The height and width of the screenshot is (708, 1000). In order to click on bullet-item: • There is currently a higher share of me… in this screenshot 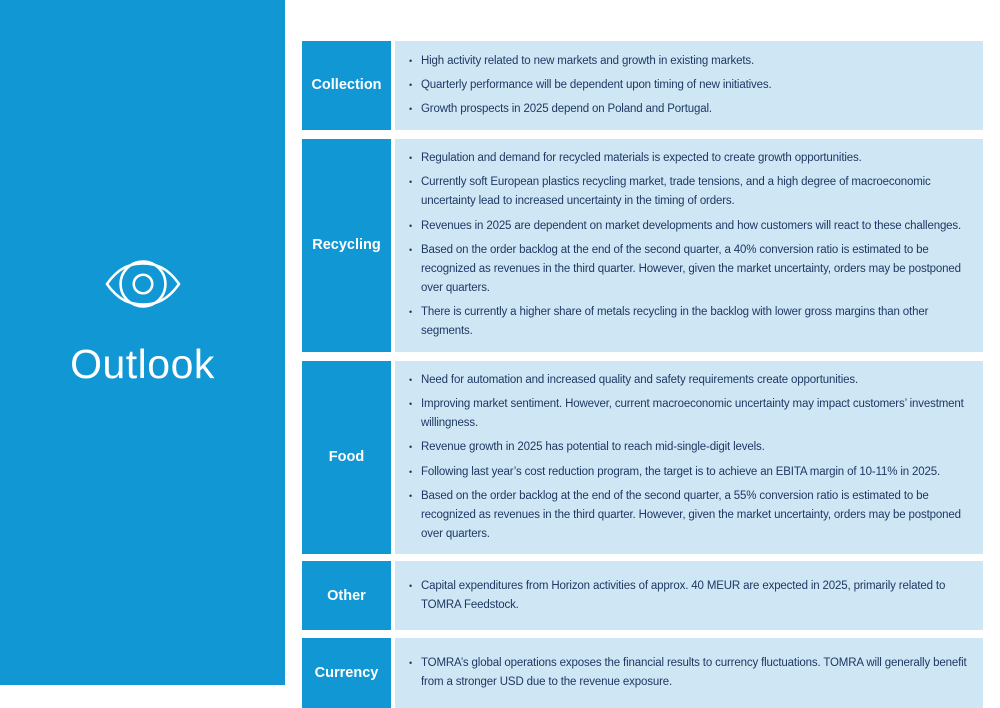, I will do `click(691, 322)`.